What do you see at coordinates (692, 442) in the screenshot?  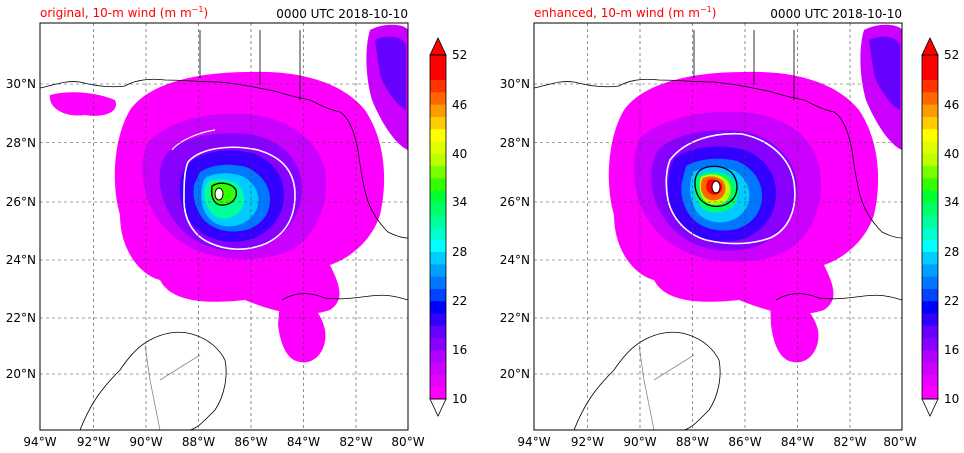 I see `svg-text: 88°W` at bounding box center [692, 442].